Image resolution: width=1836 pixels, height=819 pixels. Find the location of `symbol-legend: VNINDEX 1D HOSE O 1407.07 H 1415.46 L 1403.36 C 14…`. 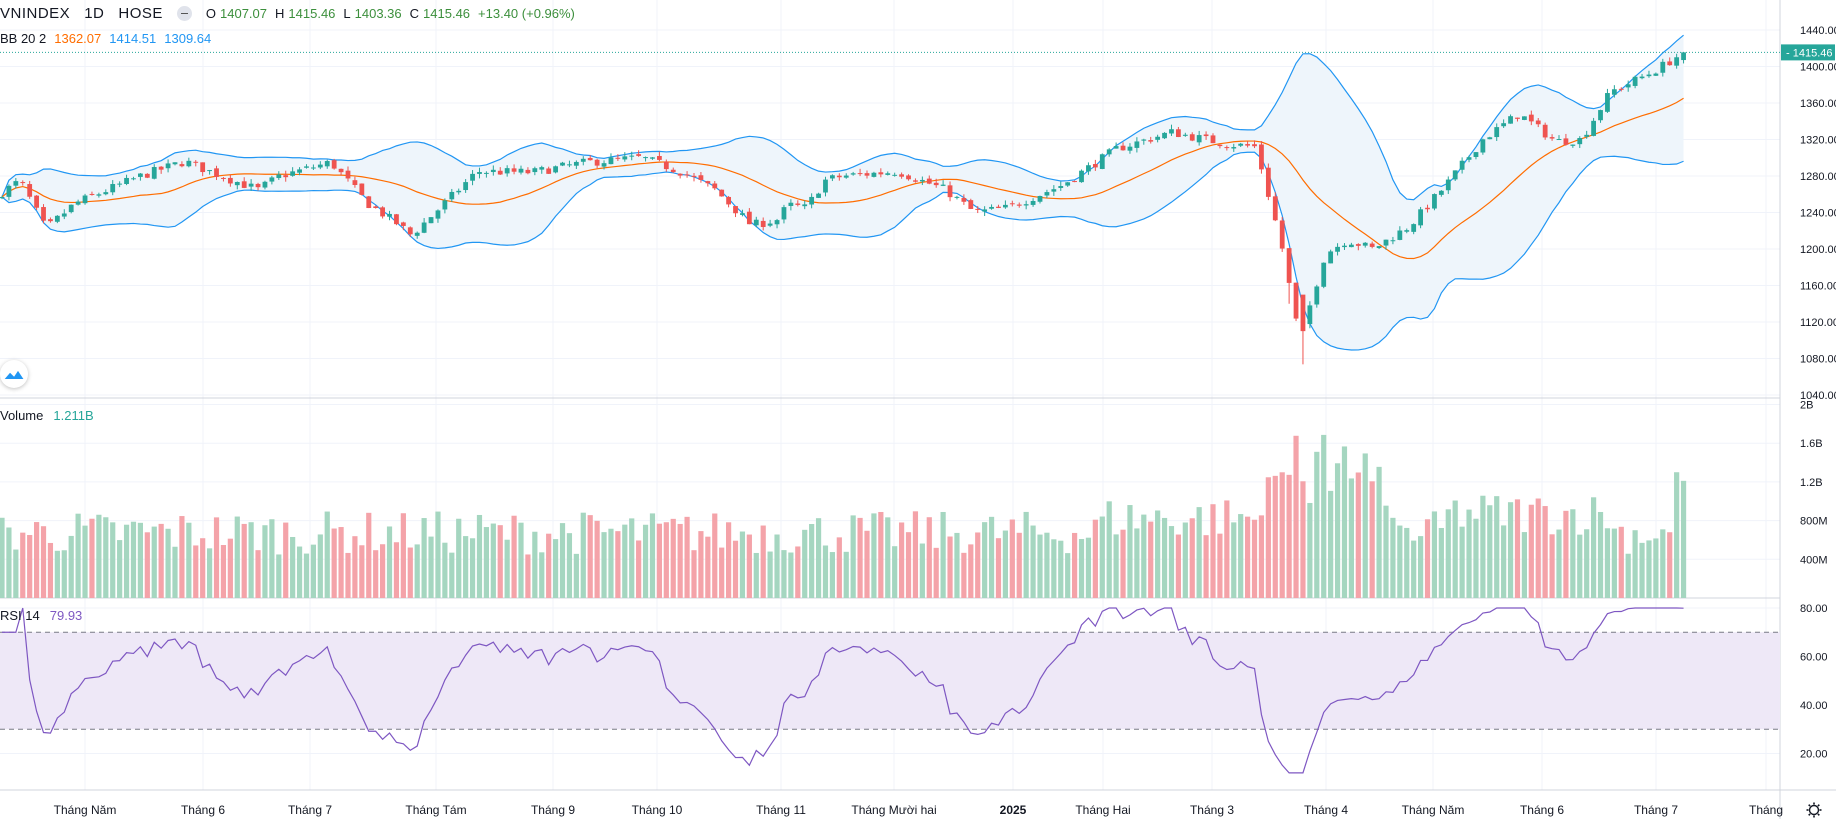

symbol-legend: VNINDEX 1D HOSE O 1407.07 H 1415.46 L 1403.36 C 14… is located at coordinates (291, 13).